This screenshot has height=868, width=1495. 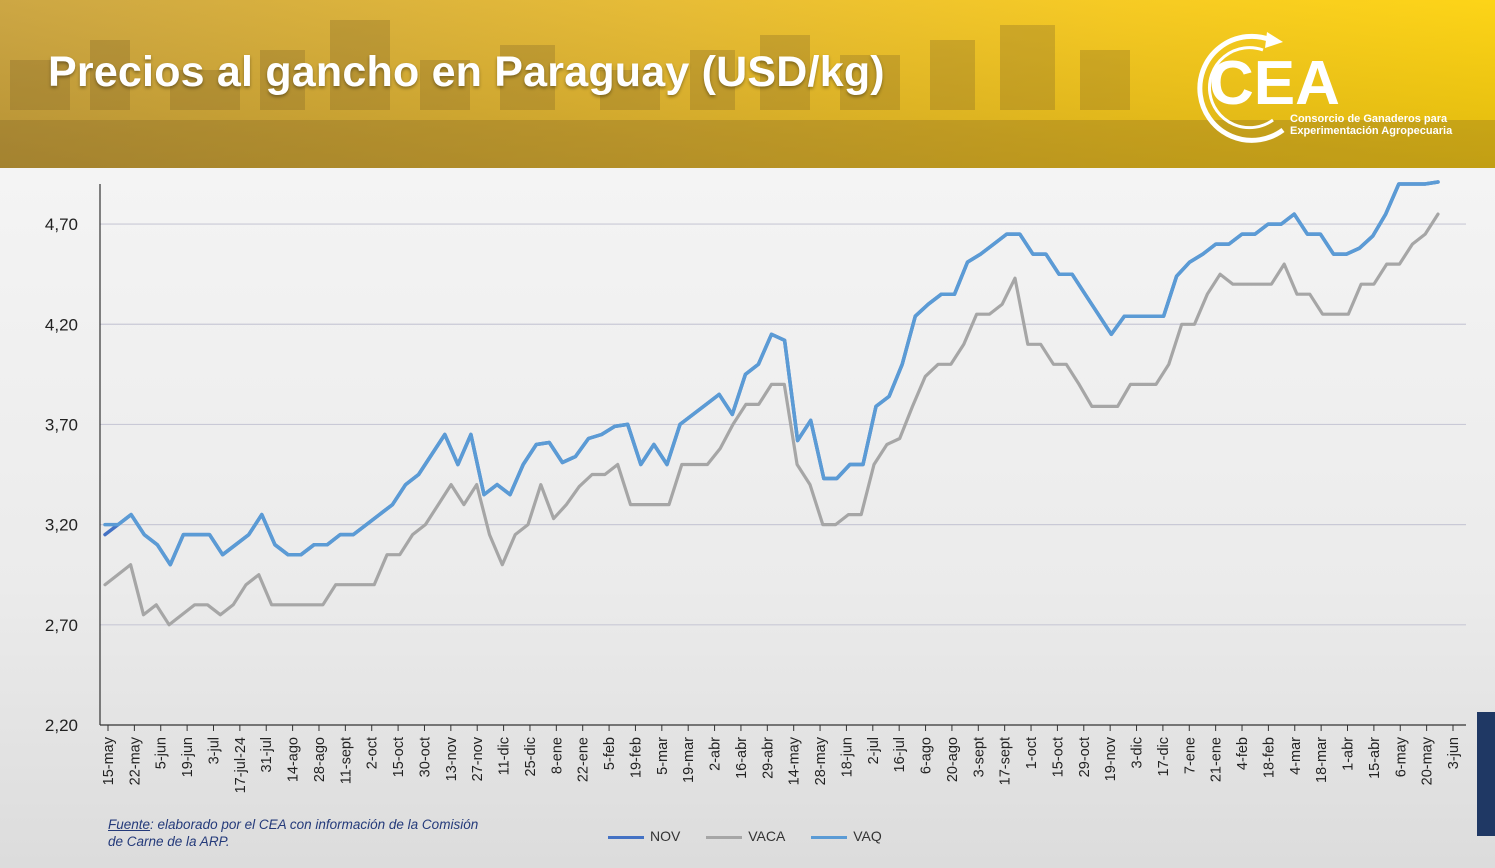 What do you see at coordinates (61, 725) in the screenshot?
I see `y-tick-label: 2,20` at bounding box center [61, 725].